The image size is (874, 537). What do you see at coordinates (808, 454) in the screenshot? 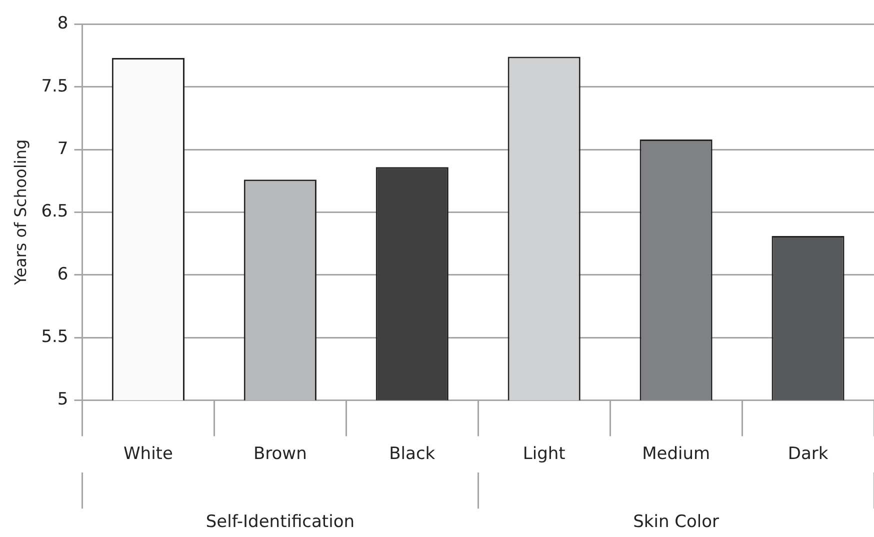
I see `x-tick-label: Dark` at bounding box center [808, 454].